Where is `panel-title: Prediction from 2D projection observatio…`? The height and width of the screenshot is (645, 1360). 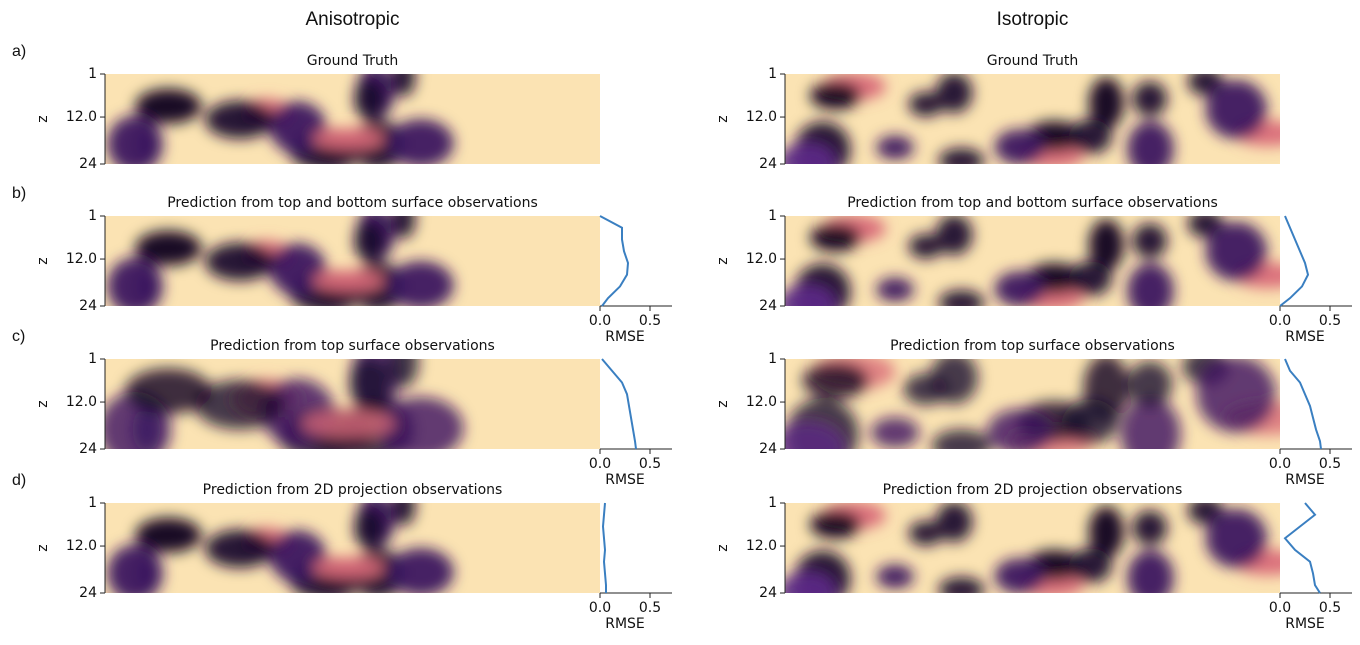
panel-title: Prediction from 2D projection observatio… is located at coordinates (1033, 490).